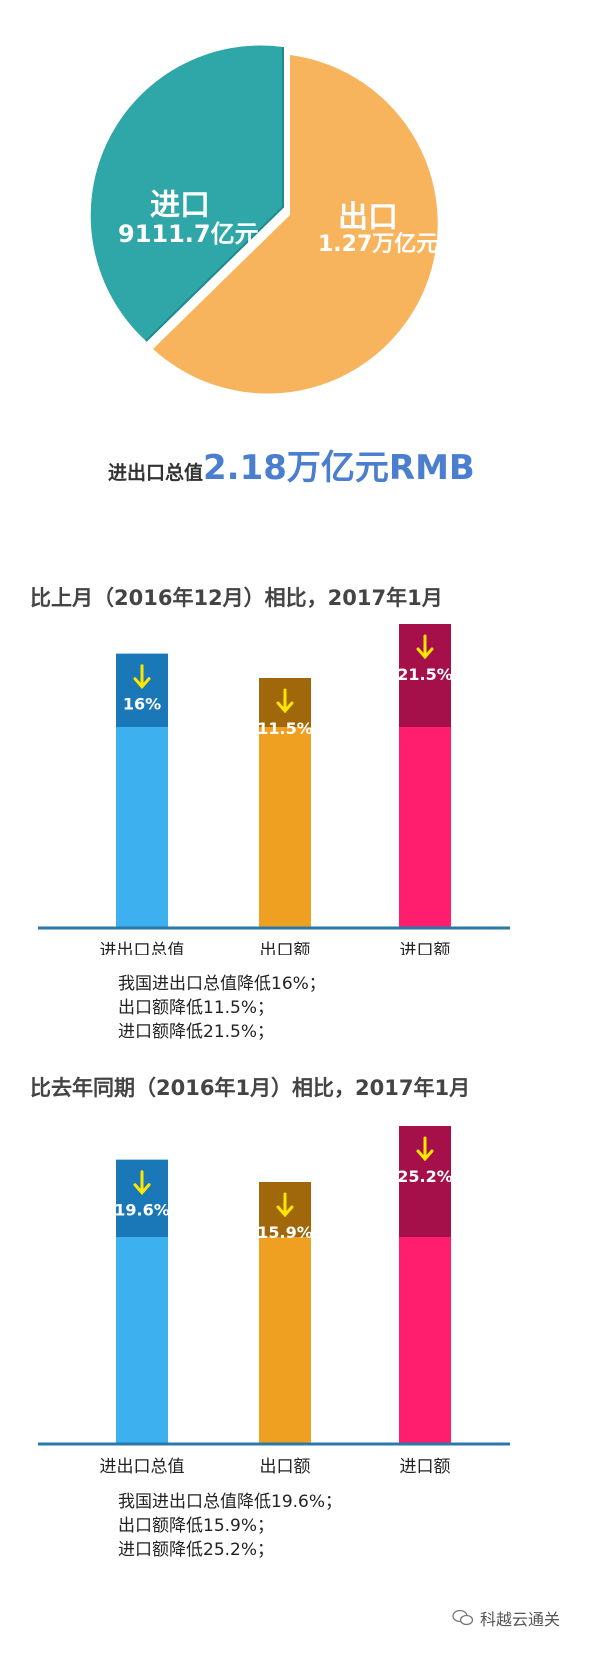 This screenshot has width=600, height=1662. I want to click on total-label: 进出口总值, so click(156, 473).